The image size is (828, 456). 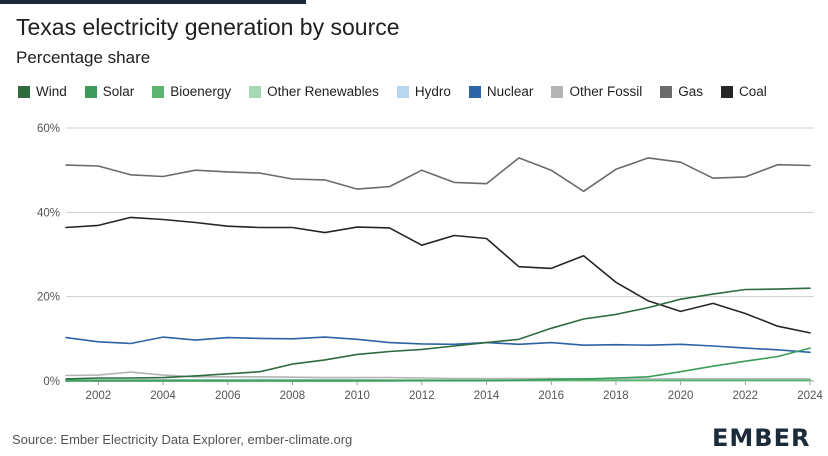 What do you see at coordinates (357, 396) in the screenshot?
I see `x-tick-label: 2010` at bounding box center [357, 396].